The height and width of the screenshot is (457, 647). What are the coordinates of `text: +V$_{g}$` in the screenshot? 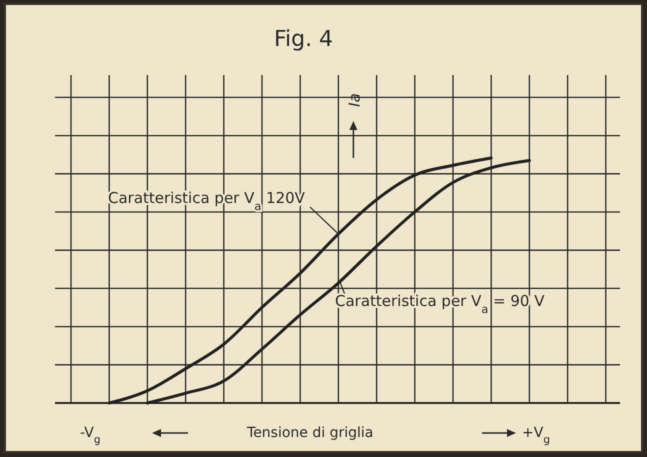 It's located at (536, 435).